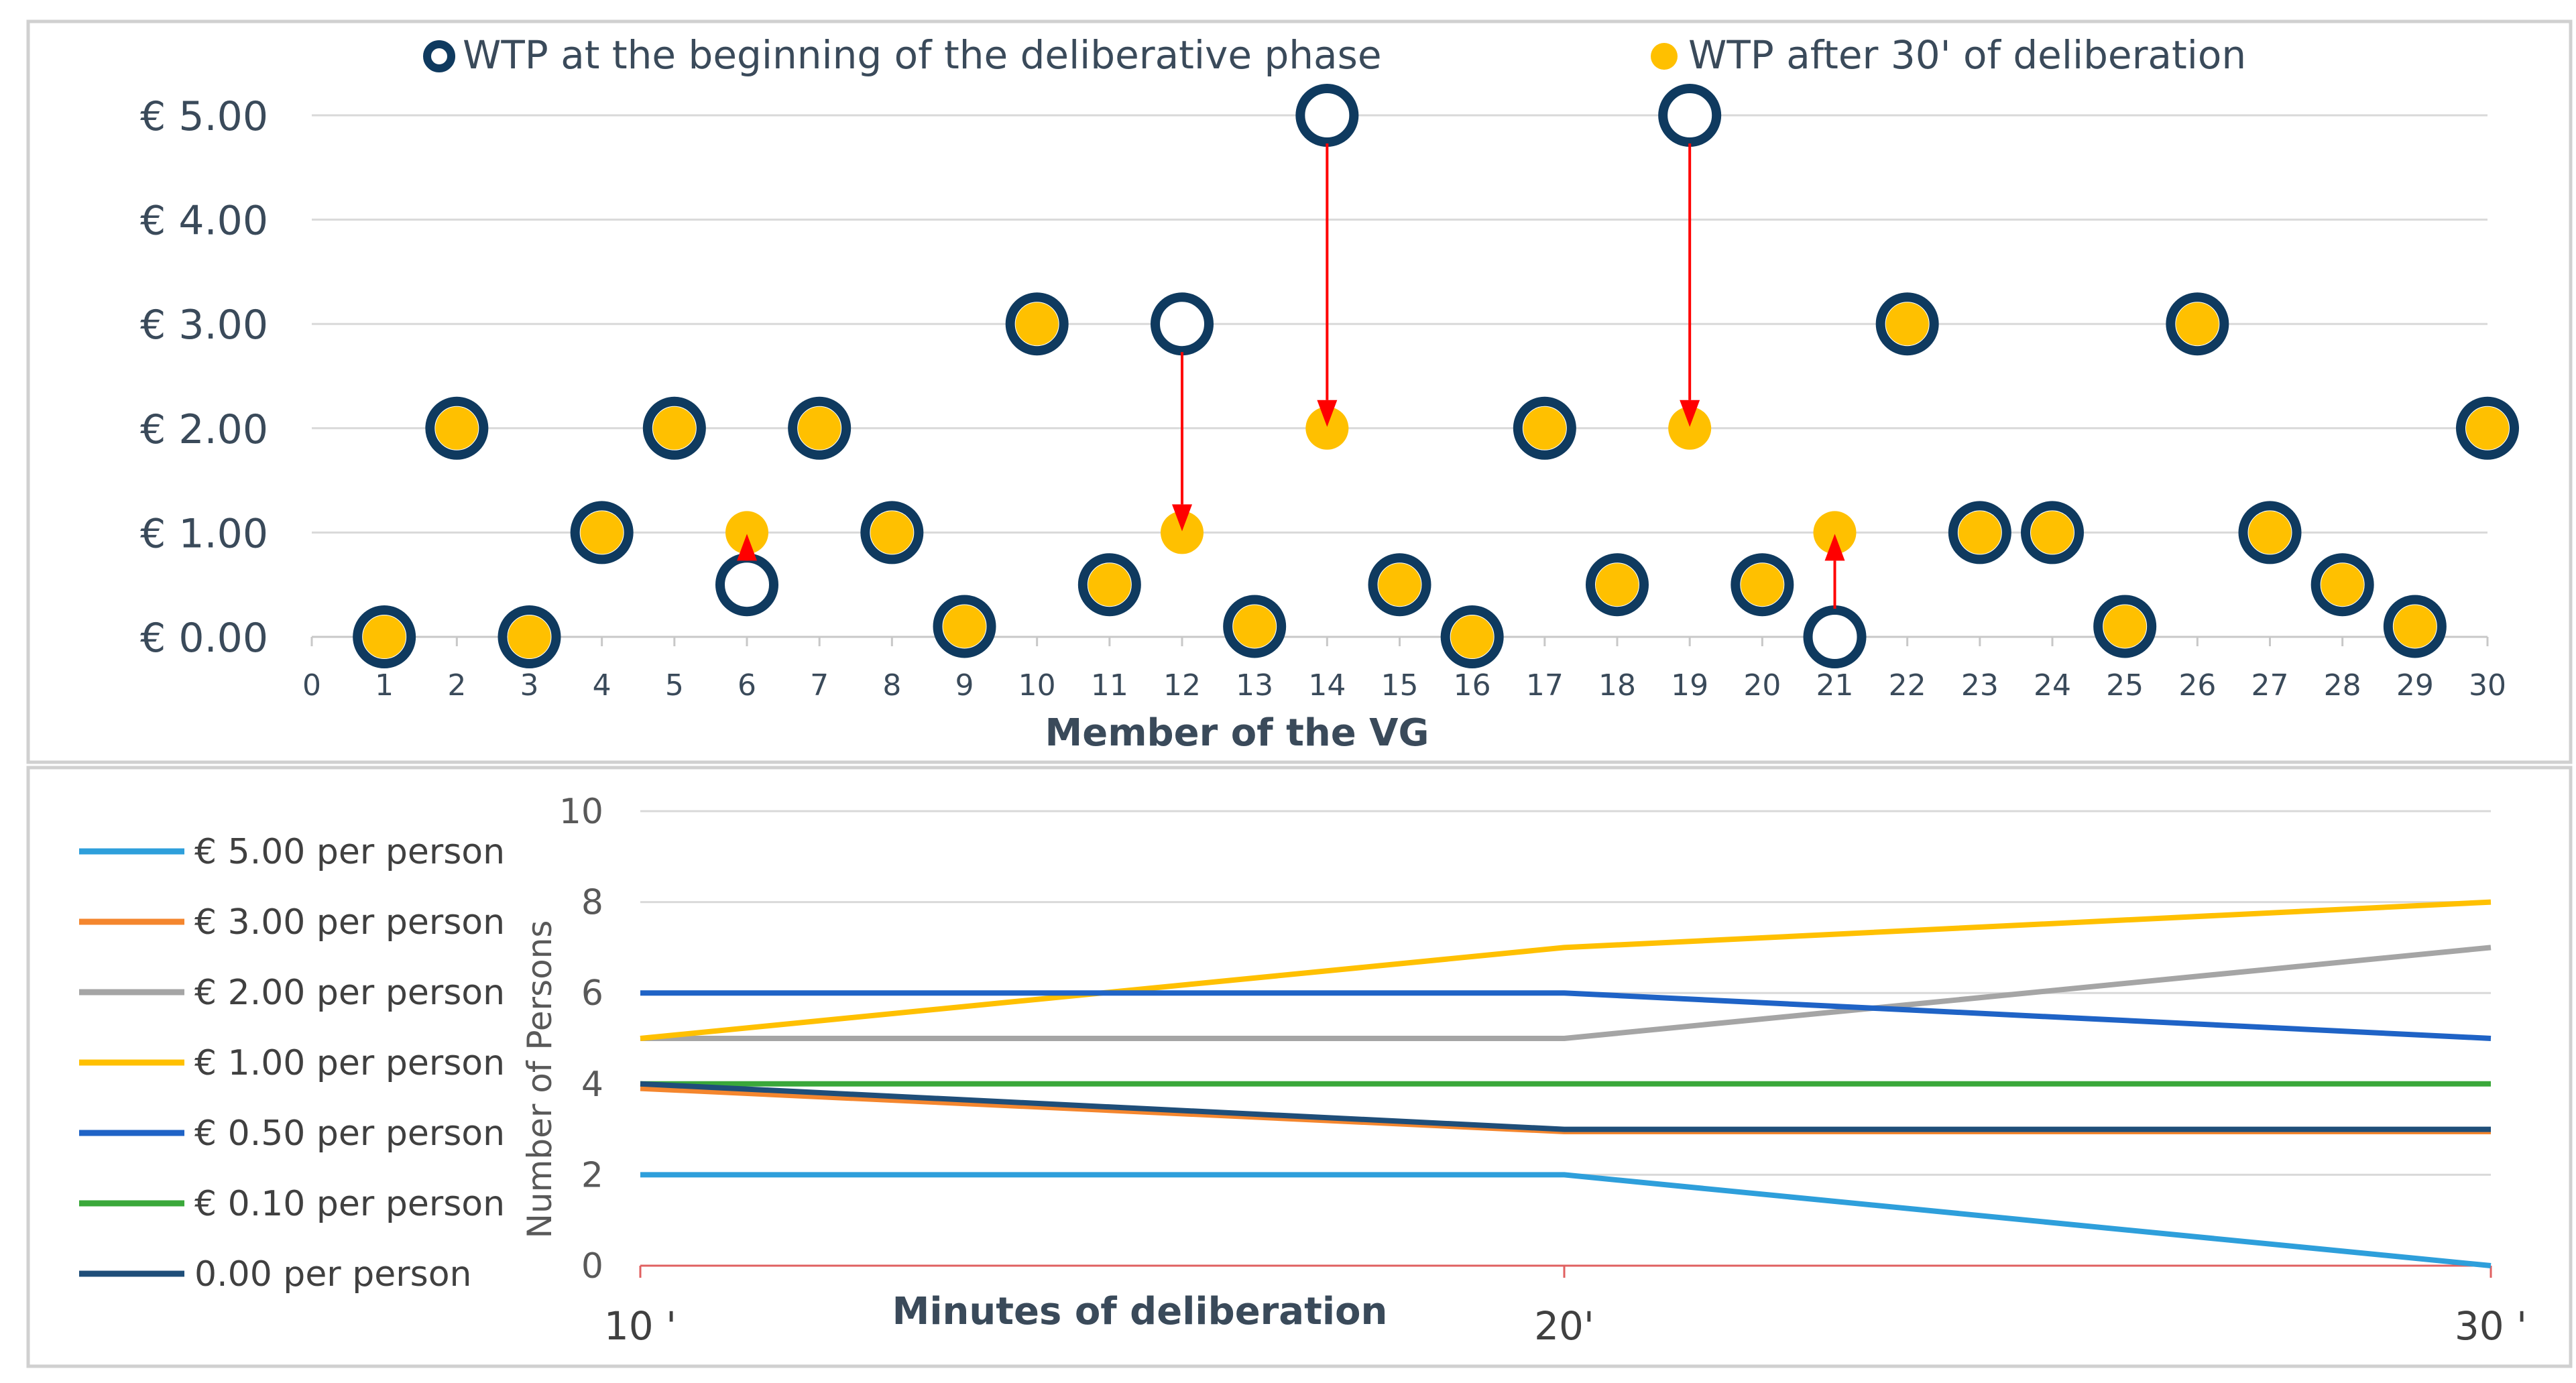  What do you see at coordinates (2052, 685) in the screenshot?
I see `scatter-x-tick-label: 24` at bounding box center [2052, 685].